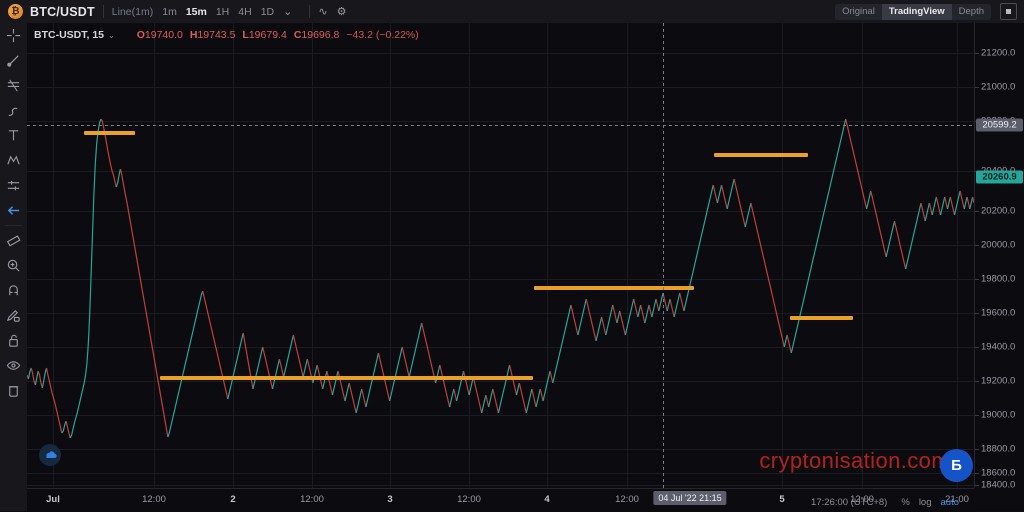 Image resolution: width=1024 pixels, height=512 pixels. I want to click on stay-in-drawing-mode-tool, so click(13, 315).